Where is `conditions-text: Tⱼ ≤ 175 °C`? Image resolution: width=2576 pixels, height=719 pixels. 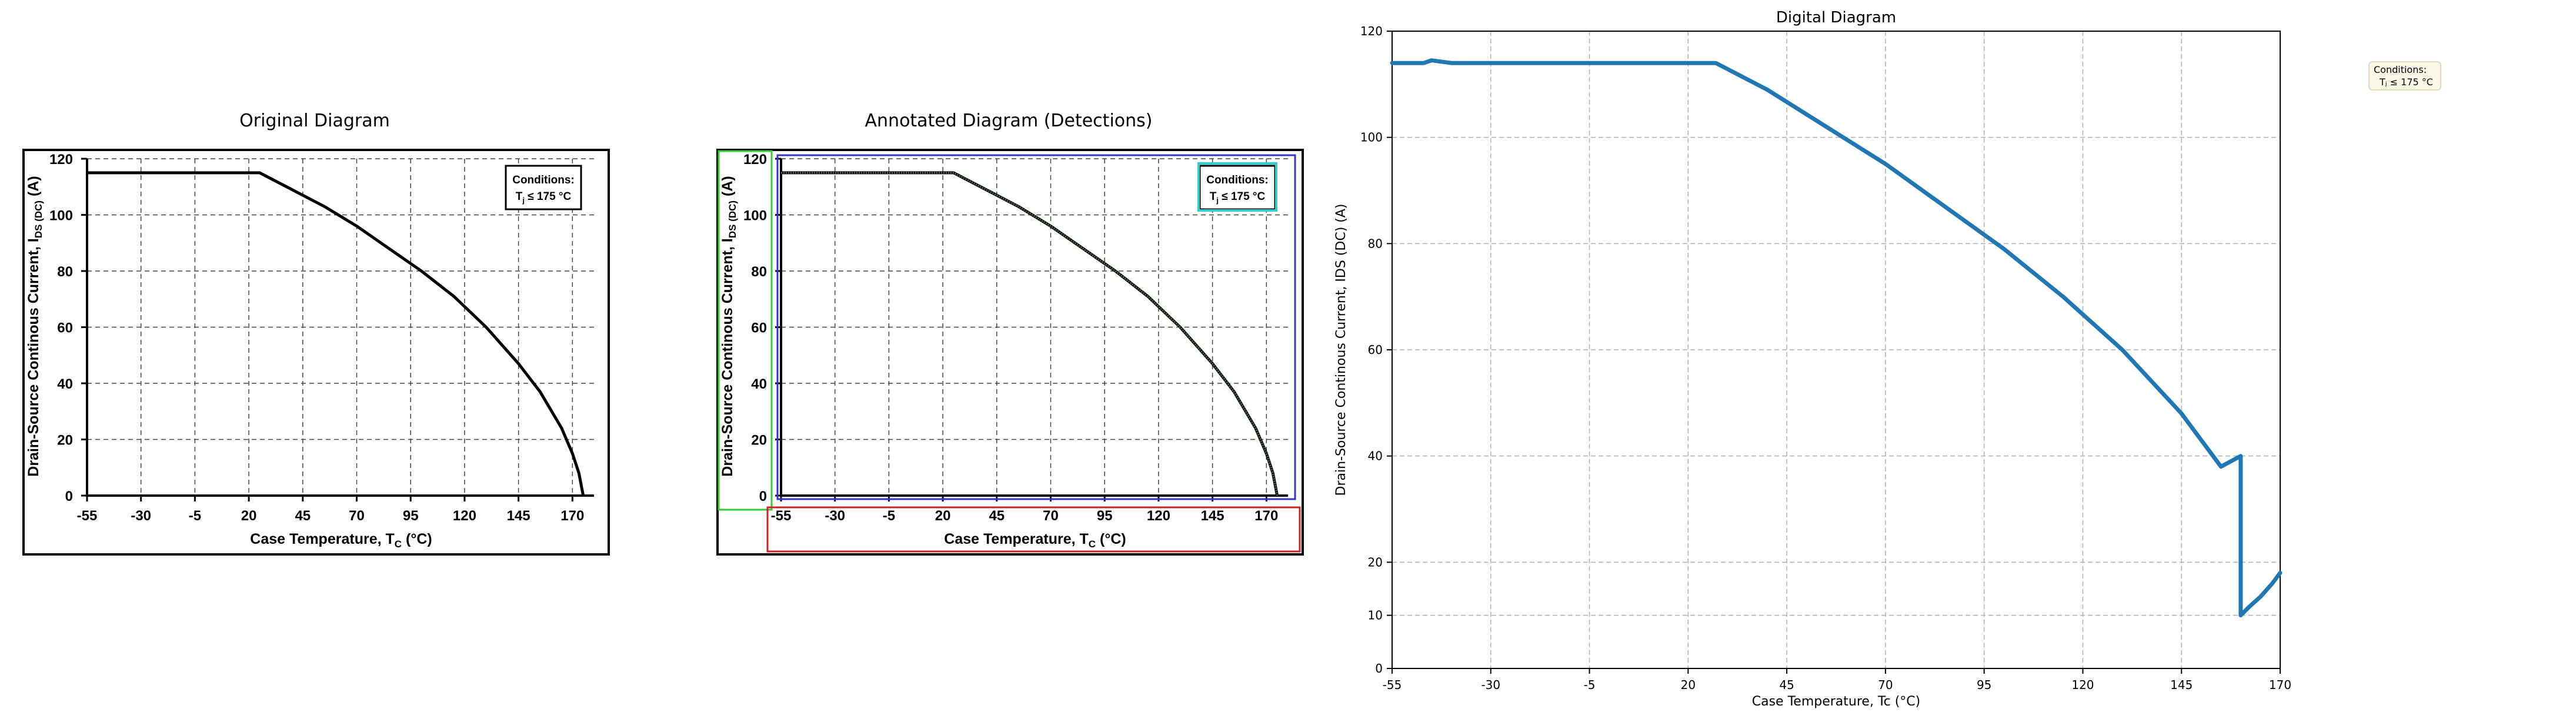 conditions-text: Tⱼ ≤ 175 °C is located at coordinates (2406, 82).